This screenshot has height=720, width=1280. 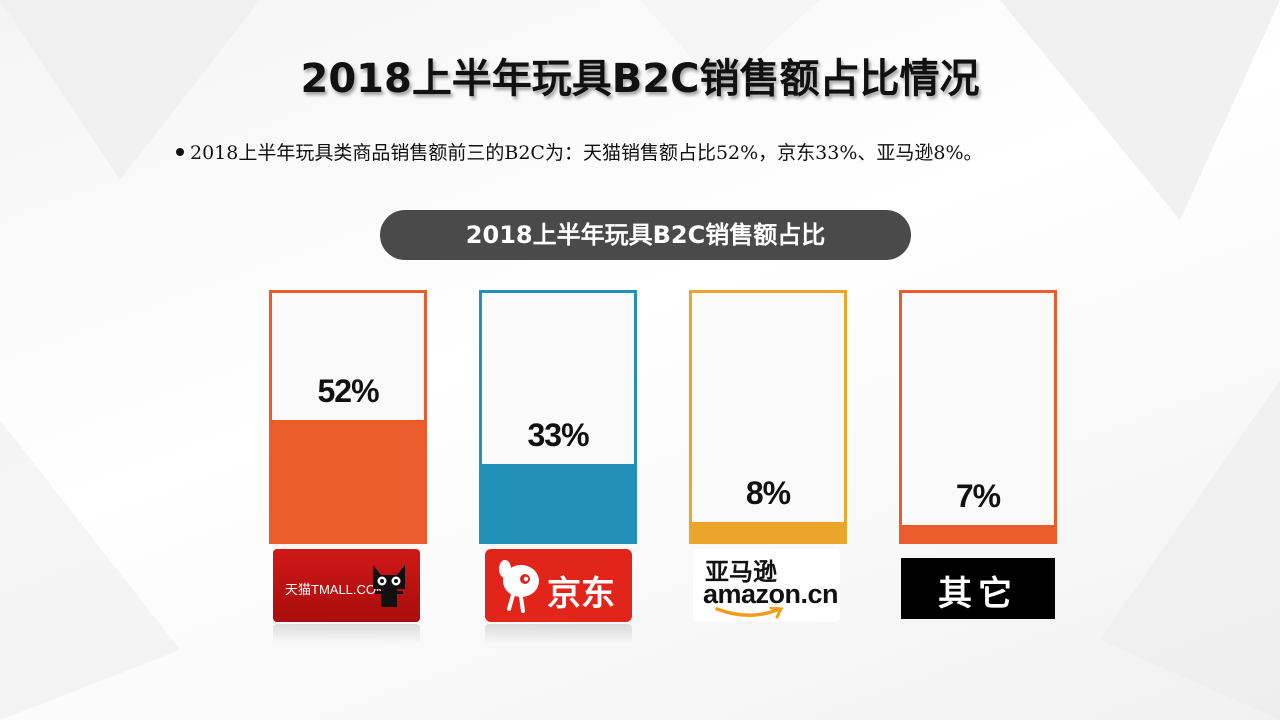 I want to click on amazon-logo: 亚马逊 amazon.cn, so click(x=766, y=585).